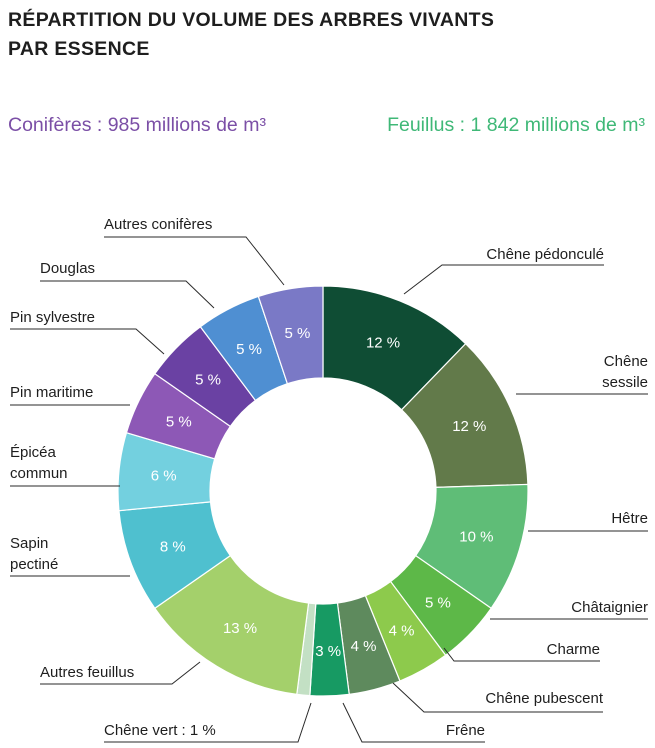 The image size is (655, 748). I want to click on slice-autres-coniferes, so click(290, 335).